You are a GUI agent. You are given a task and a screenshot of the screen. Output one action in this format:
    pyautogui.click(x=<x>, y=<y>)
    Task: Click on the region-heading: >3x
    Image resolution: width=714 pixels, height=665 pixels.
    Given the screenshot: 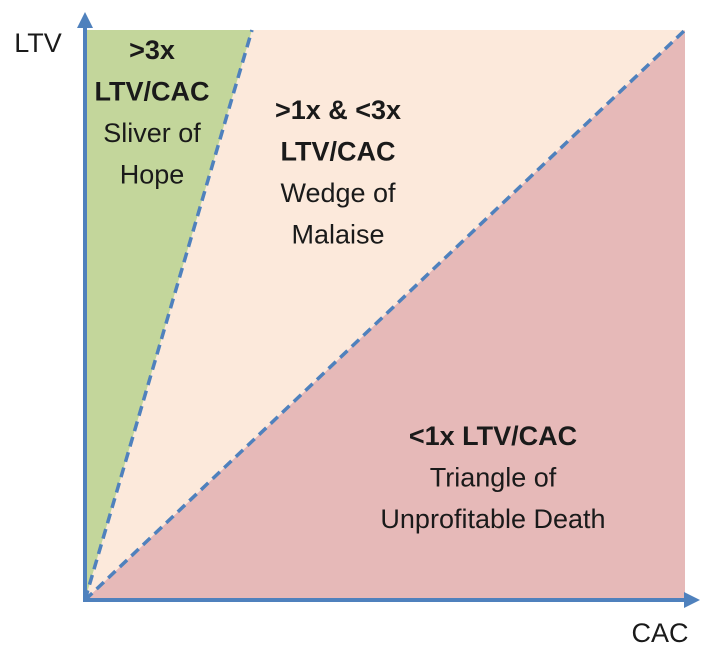 What is the action you would take?
    pyautogui.click(x=152, y=50)
    